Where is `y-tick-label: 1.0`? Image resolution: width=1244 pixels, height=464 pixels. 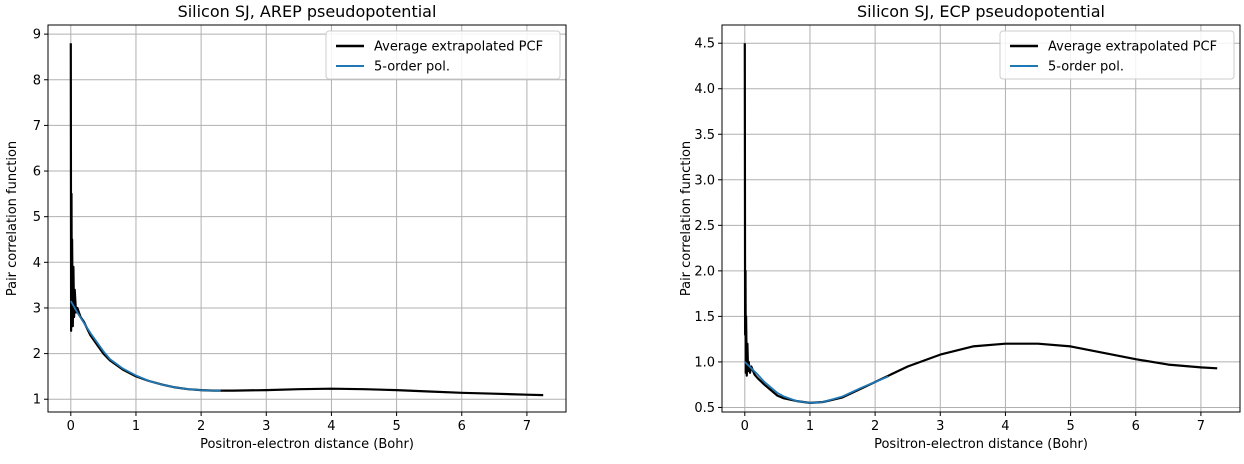 y-tick-label: 1.0 is located at coordinates (704, 362).